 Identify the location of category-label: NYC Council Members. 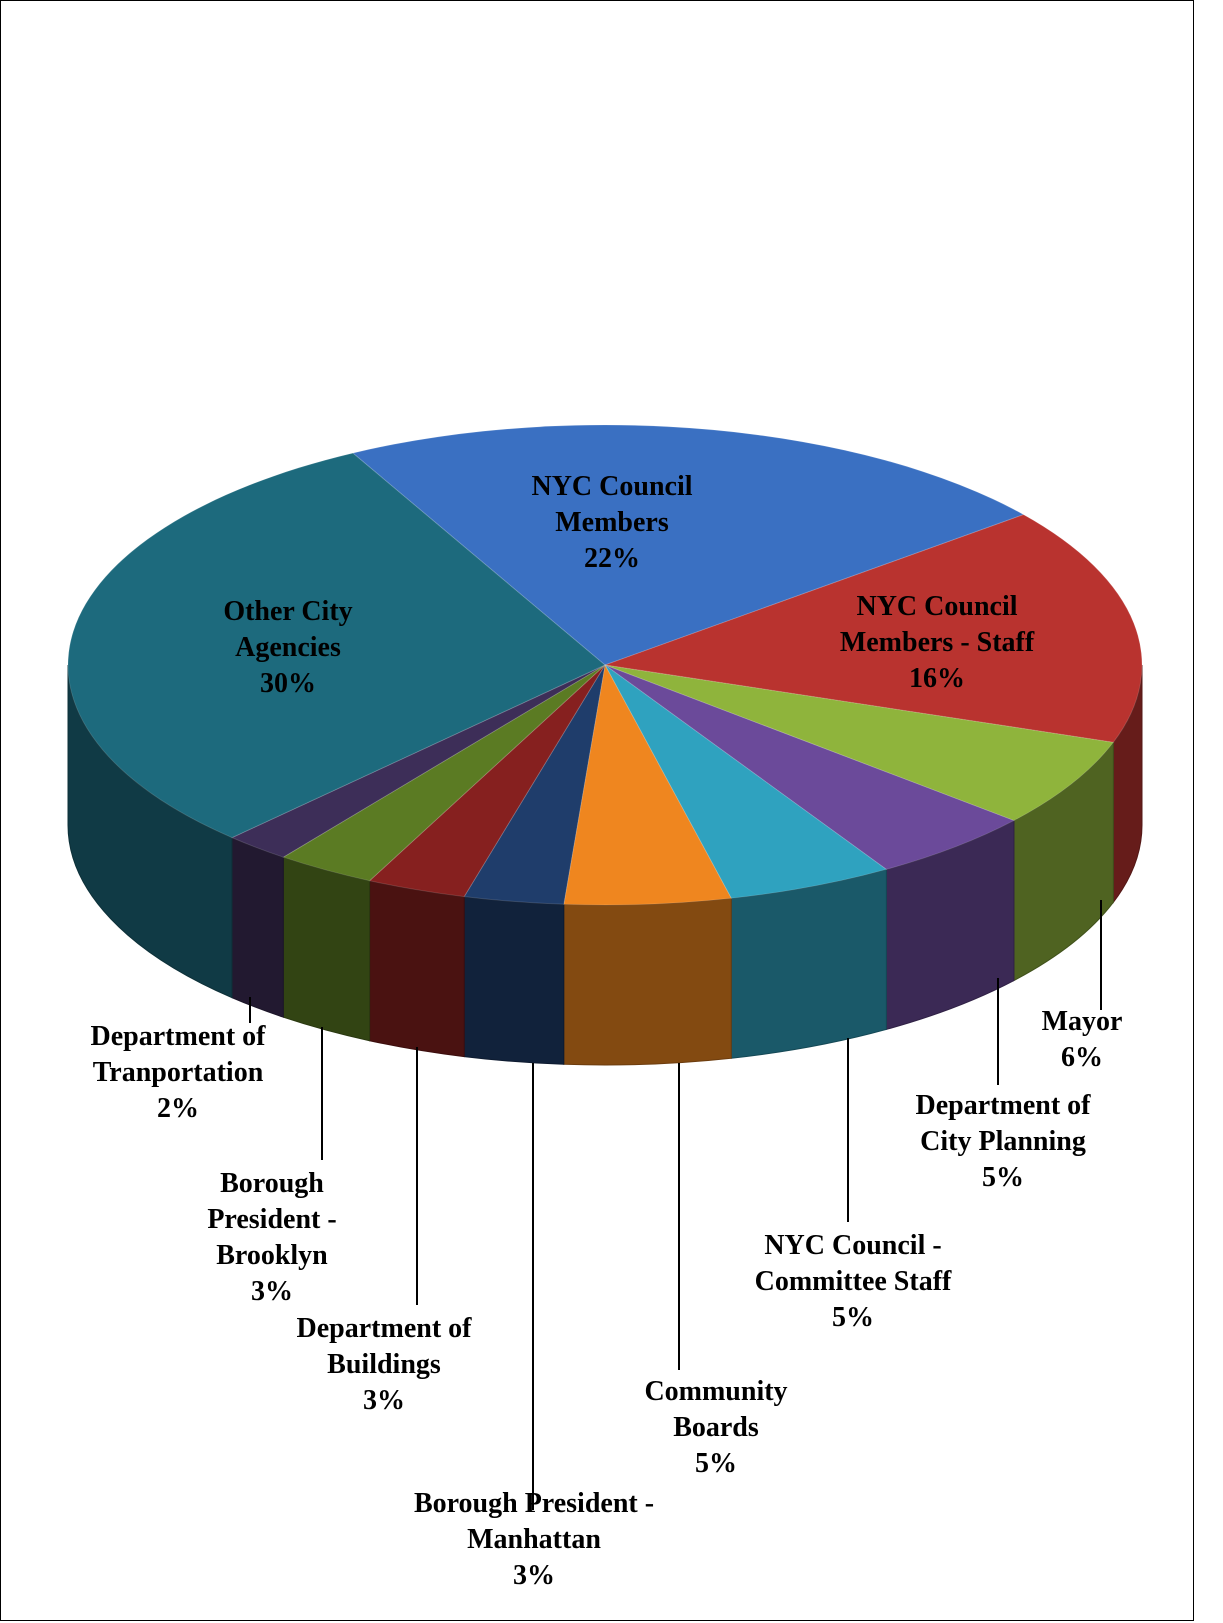
(612, 504).